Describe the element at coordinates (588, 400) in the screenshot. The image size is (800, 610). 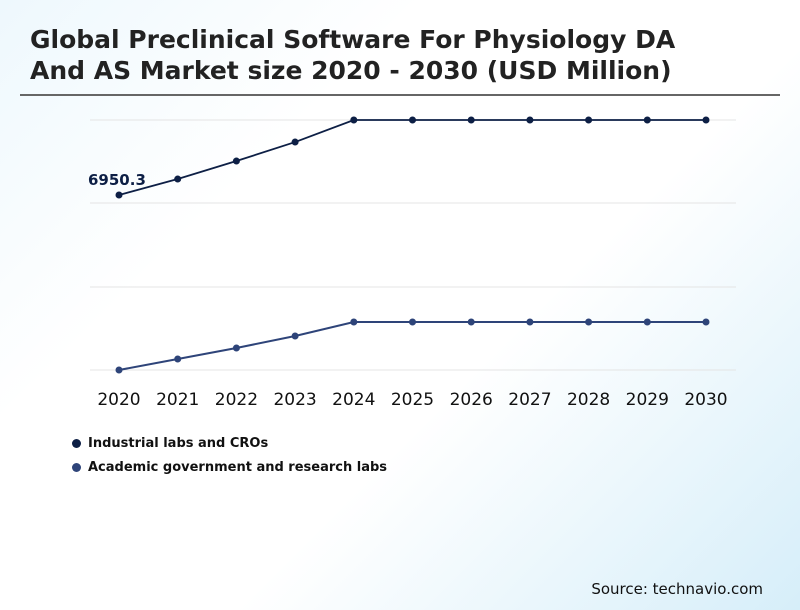
I see `x-tick-label: 2028` at that location.